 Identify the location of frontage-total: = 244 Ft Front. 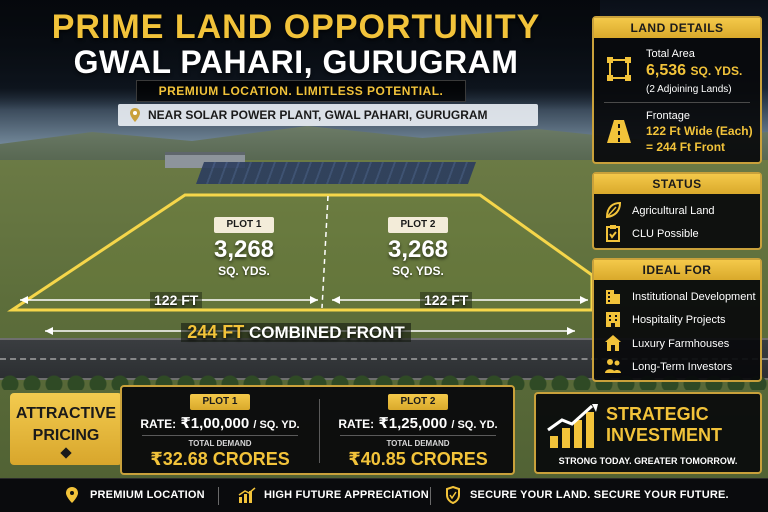
(686, 147).